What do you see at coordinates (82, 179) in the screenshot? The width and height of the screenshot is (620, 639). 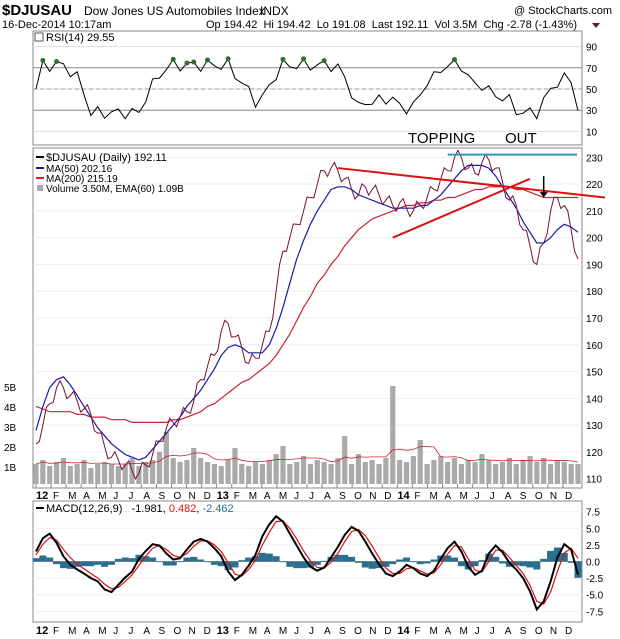 I see `legend-ma200: MA(200) 215.19` at bounding box center [82, 179].